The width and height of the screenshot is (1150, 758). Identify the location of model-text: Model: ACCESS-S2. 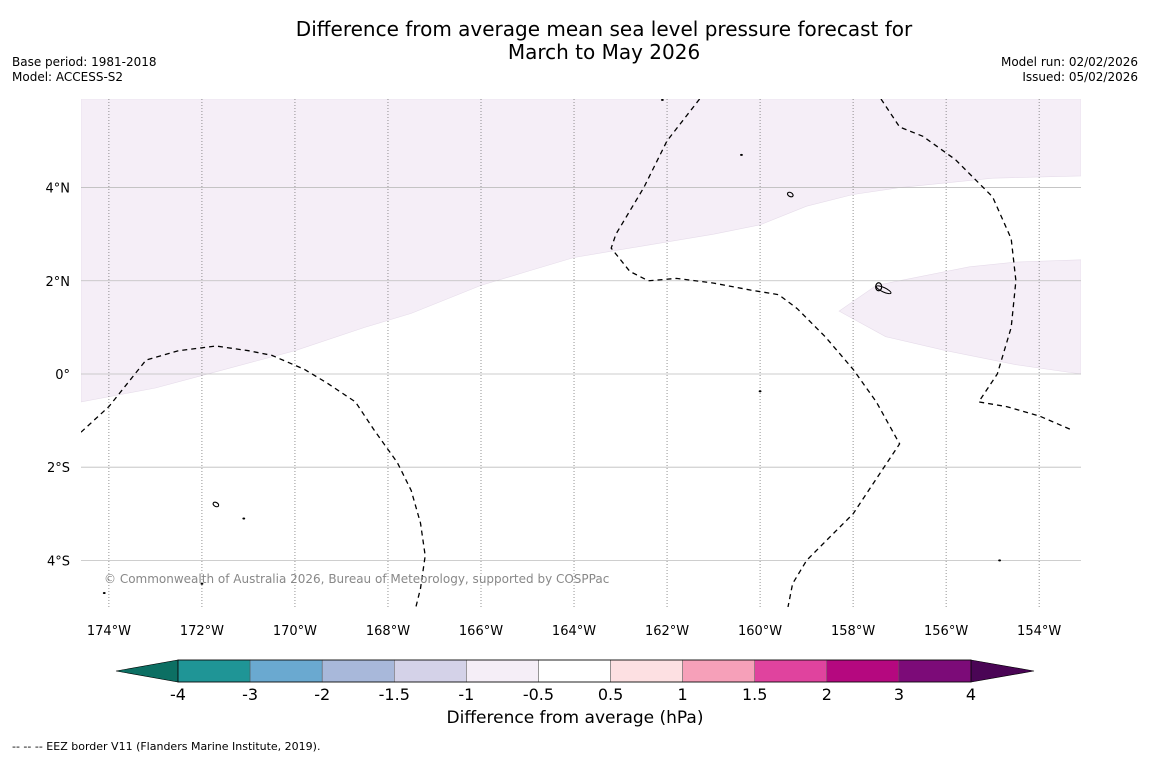
(68, 77).